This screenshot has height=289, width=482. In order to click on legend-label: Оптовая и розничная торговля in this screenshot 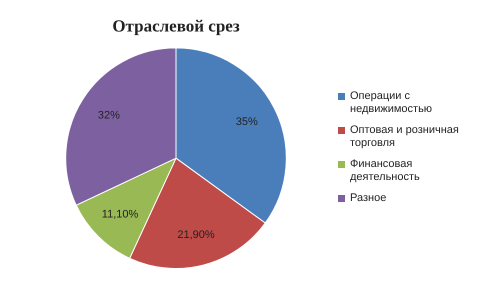, I will do `click(405, 137)`.